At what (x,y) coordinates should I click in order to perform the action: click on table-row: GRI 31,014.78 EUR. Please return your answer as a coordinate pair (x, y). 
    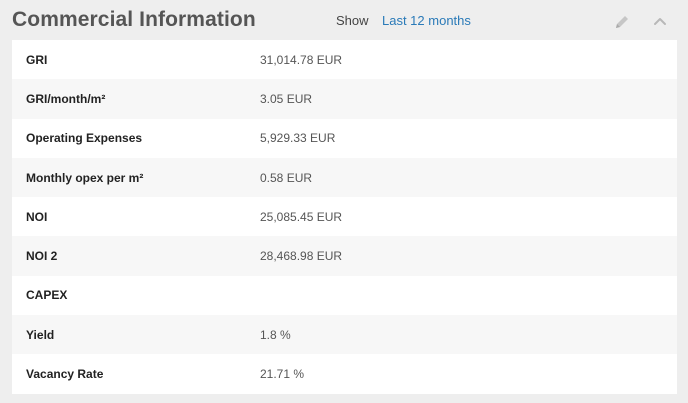
    Looking at the image, I should click on (344, 60).